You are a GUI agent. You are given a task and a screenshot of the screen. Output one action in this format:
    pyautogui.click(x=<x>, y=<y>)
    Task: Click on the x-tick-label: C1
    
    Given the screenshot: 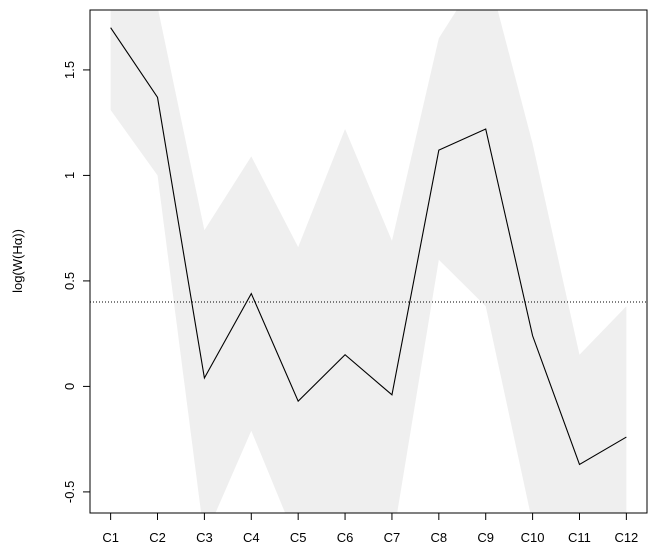 What is the action you would take?
    pyautogui.click(x=110, y=537)
    